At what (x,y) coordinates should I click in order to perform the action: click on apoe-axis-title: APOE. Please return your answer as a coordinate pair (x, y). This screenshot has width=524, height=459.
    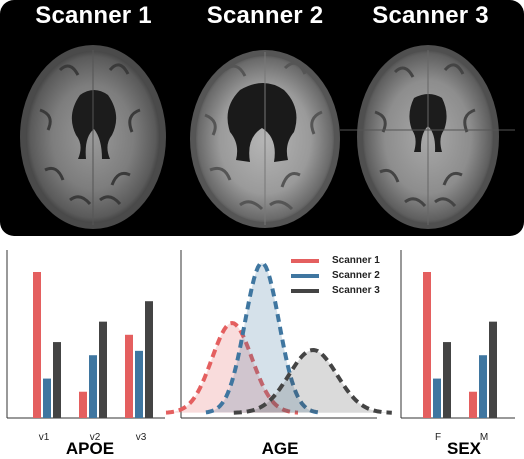
    Looking at the image, I should click on (90, 448).